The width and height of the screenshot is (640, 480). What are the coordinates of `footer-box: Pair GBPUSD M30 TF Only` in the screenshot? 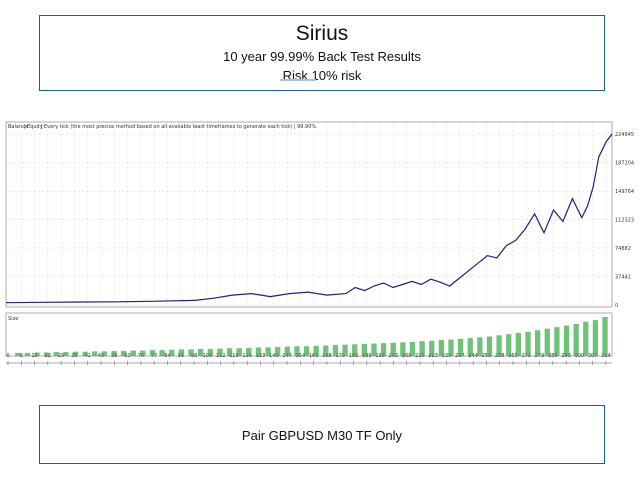 It's located at (322, 434).